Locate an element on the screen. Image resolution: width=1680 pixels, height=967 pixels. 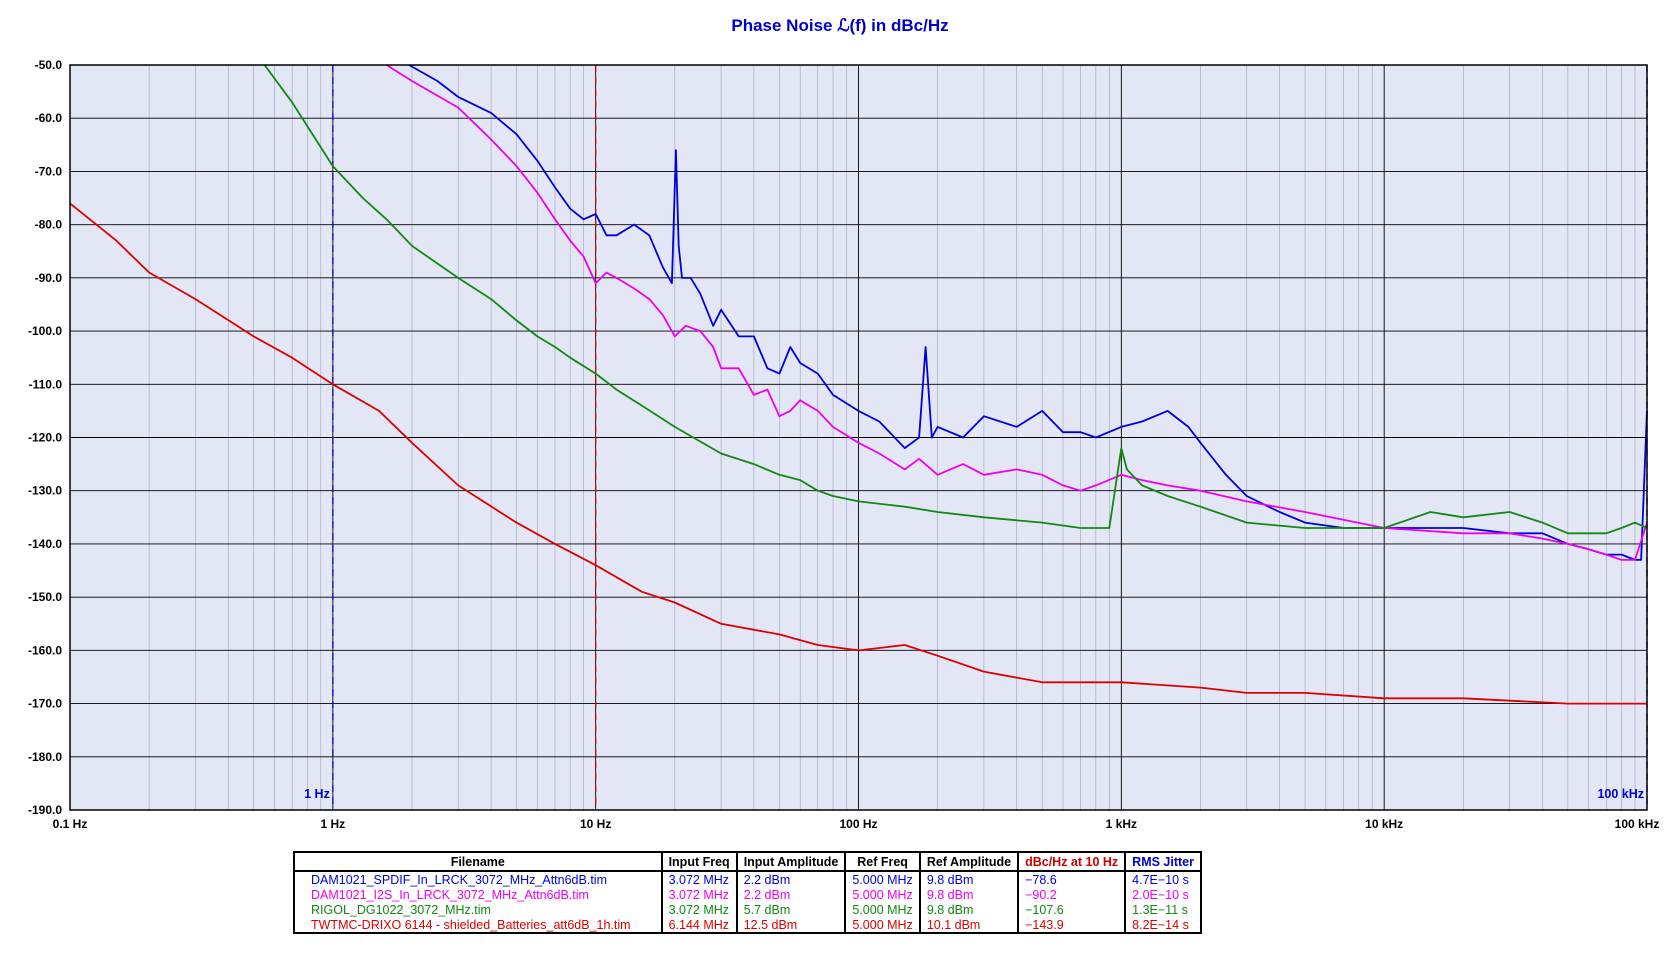
y-tick-label: -50.0 is located at coordinates (49, 65).